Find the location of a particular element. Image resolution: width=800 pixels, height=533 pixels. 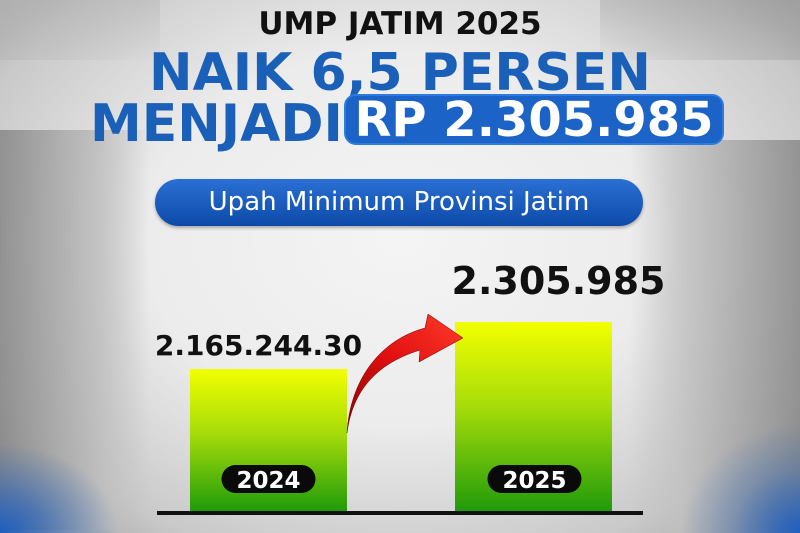

subtitle-pill: Upah Minimum Provinsi Jatim is located at coordinates (399, 202).